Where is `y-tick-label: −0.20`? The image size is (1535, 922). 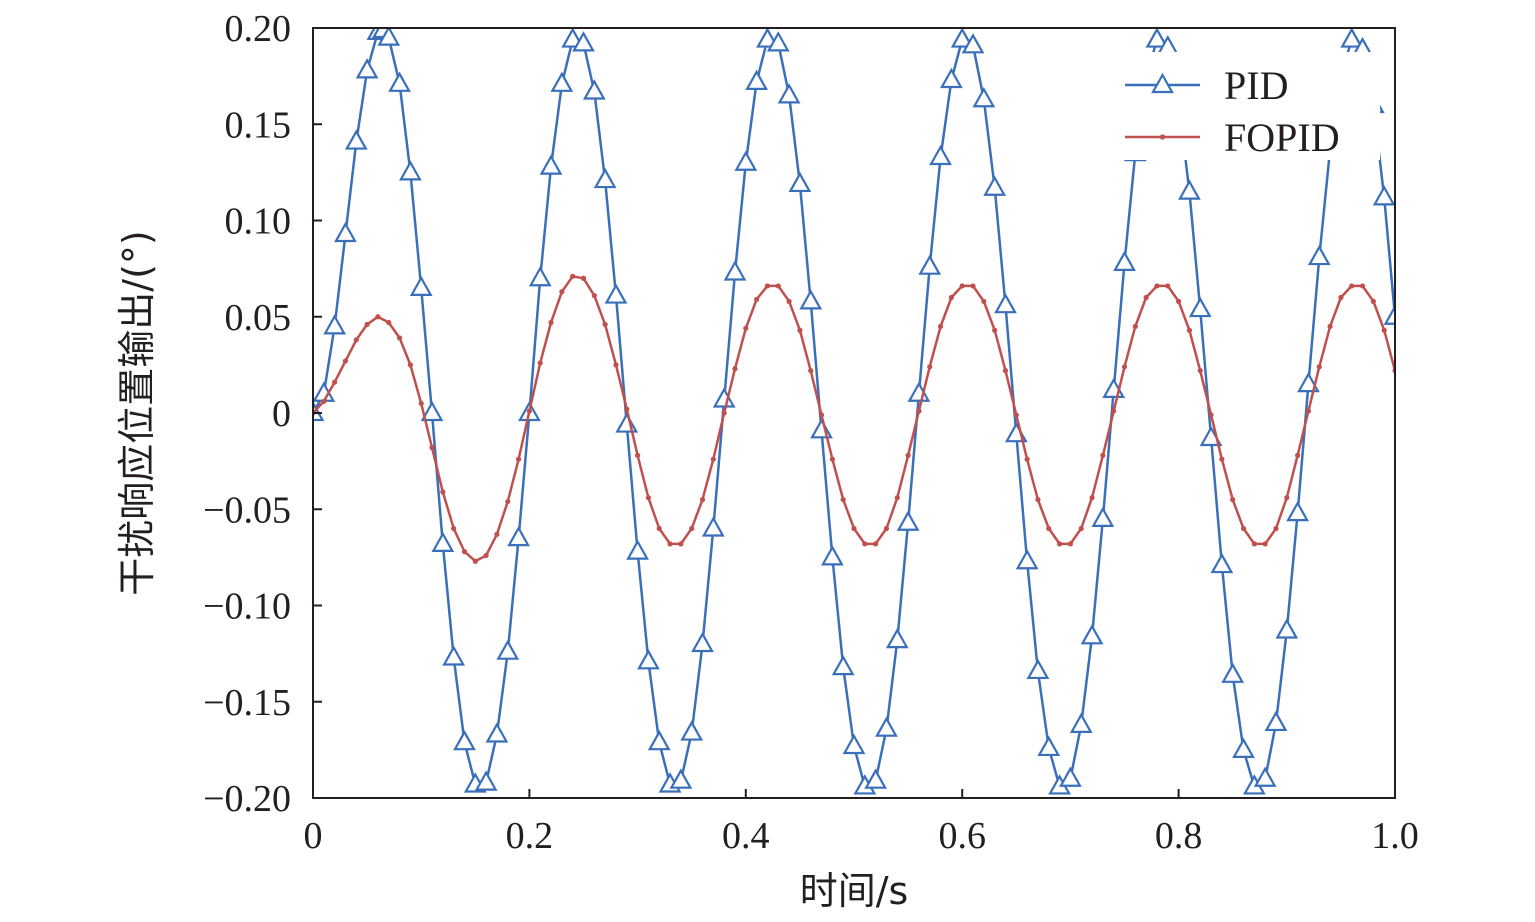 y-tick-label: −0.20 is located at coordinates (247, 799).